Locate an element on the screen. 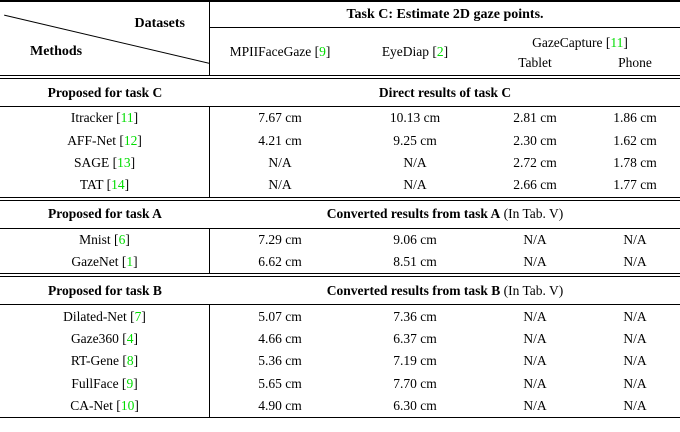 The image size is (680, 432). column-header-phone: Phone is located at coordinates (635, 62).